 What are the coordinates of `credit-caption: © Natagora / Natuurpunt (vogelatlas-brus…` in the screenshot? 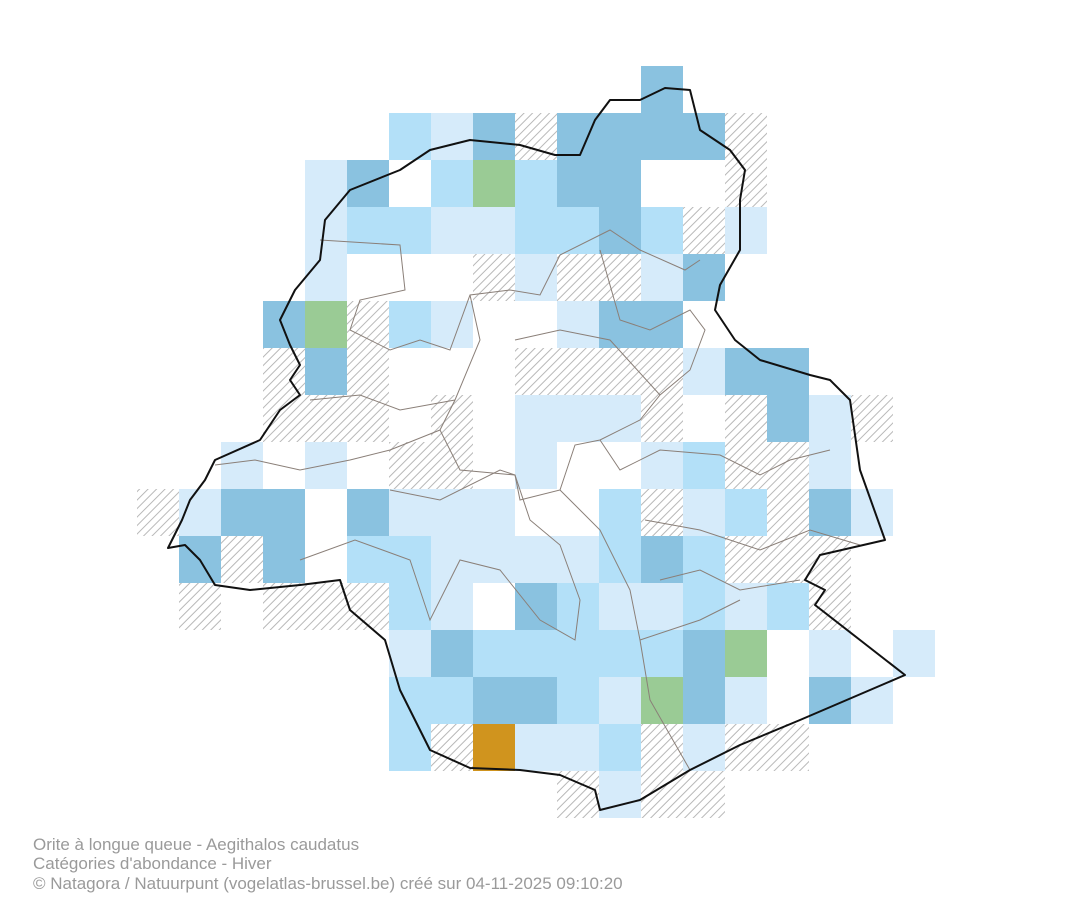 It's located at (328, 883).